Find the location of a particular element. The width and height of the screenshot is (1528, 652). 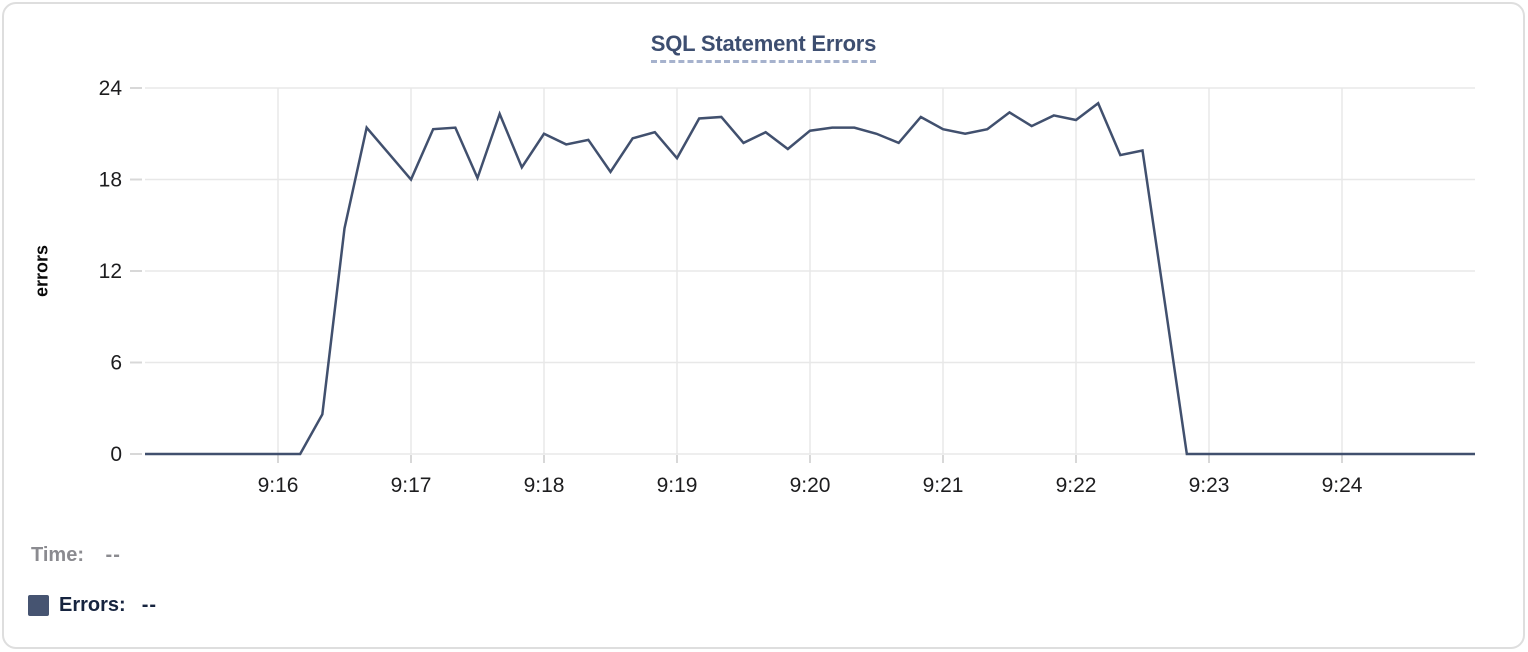

x-tick-label: 9:22 is located at coordinates (1076, 485).